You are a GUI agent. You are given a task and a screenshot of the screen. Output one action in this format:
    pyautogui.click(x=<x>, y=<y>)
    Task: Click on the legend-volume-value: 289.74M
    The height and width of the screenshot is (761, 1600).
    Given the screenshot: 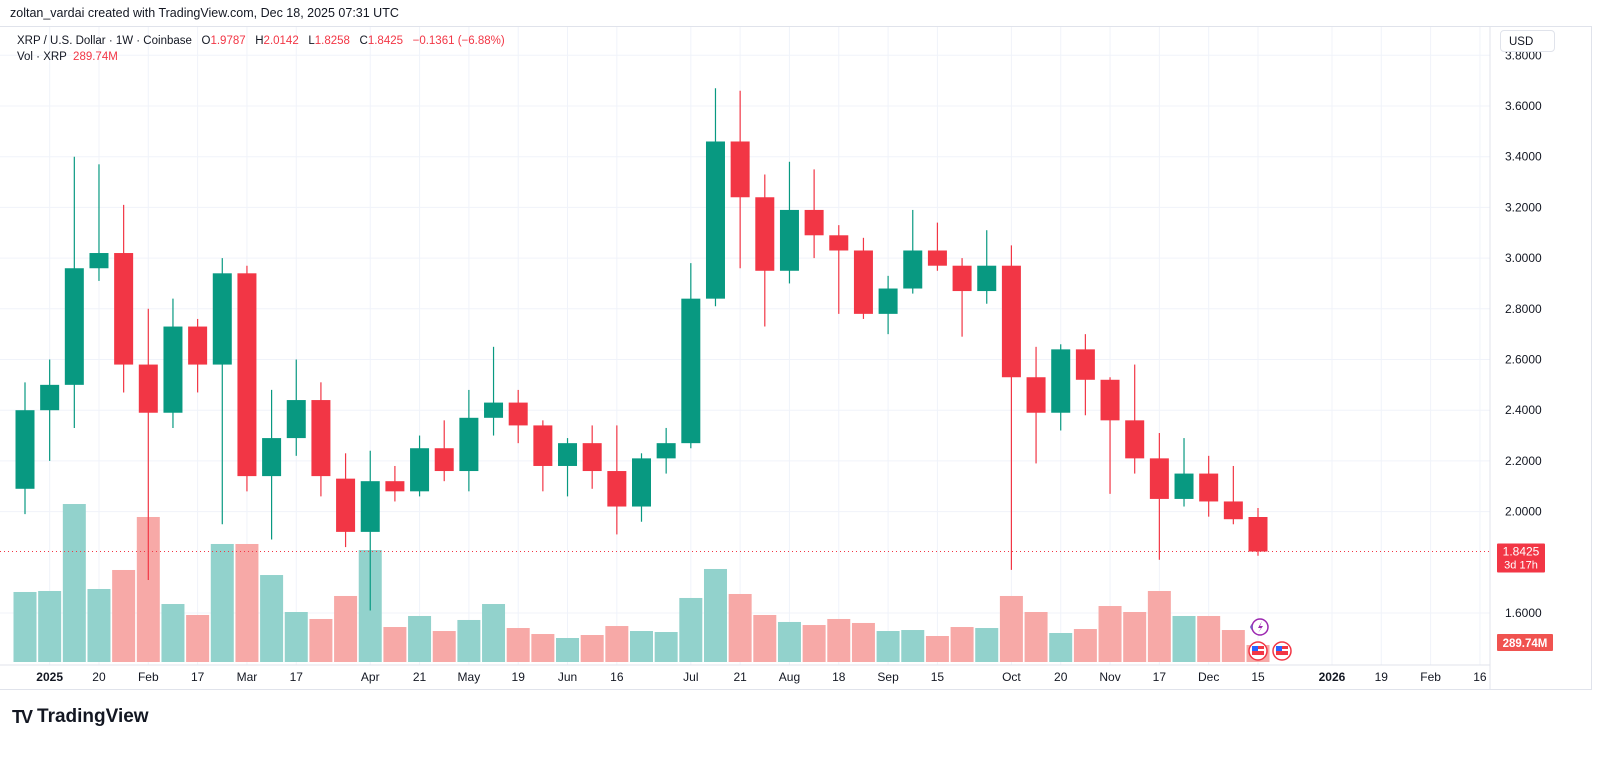 What is the action you would take?
    pyautogui.click(x=95, y=57)
    